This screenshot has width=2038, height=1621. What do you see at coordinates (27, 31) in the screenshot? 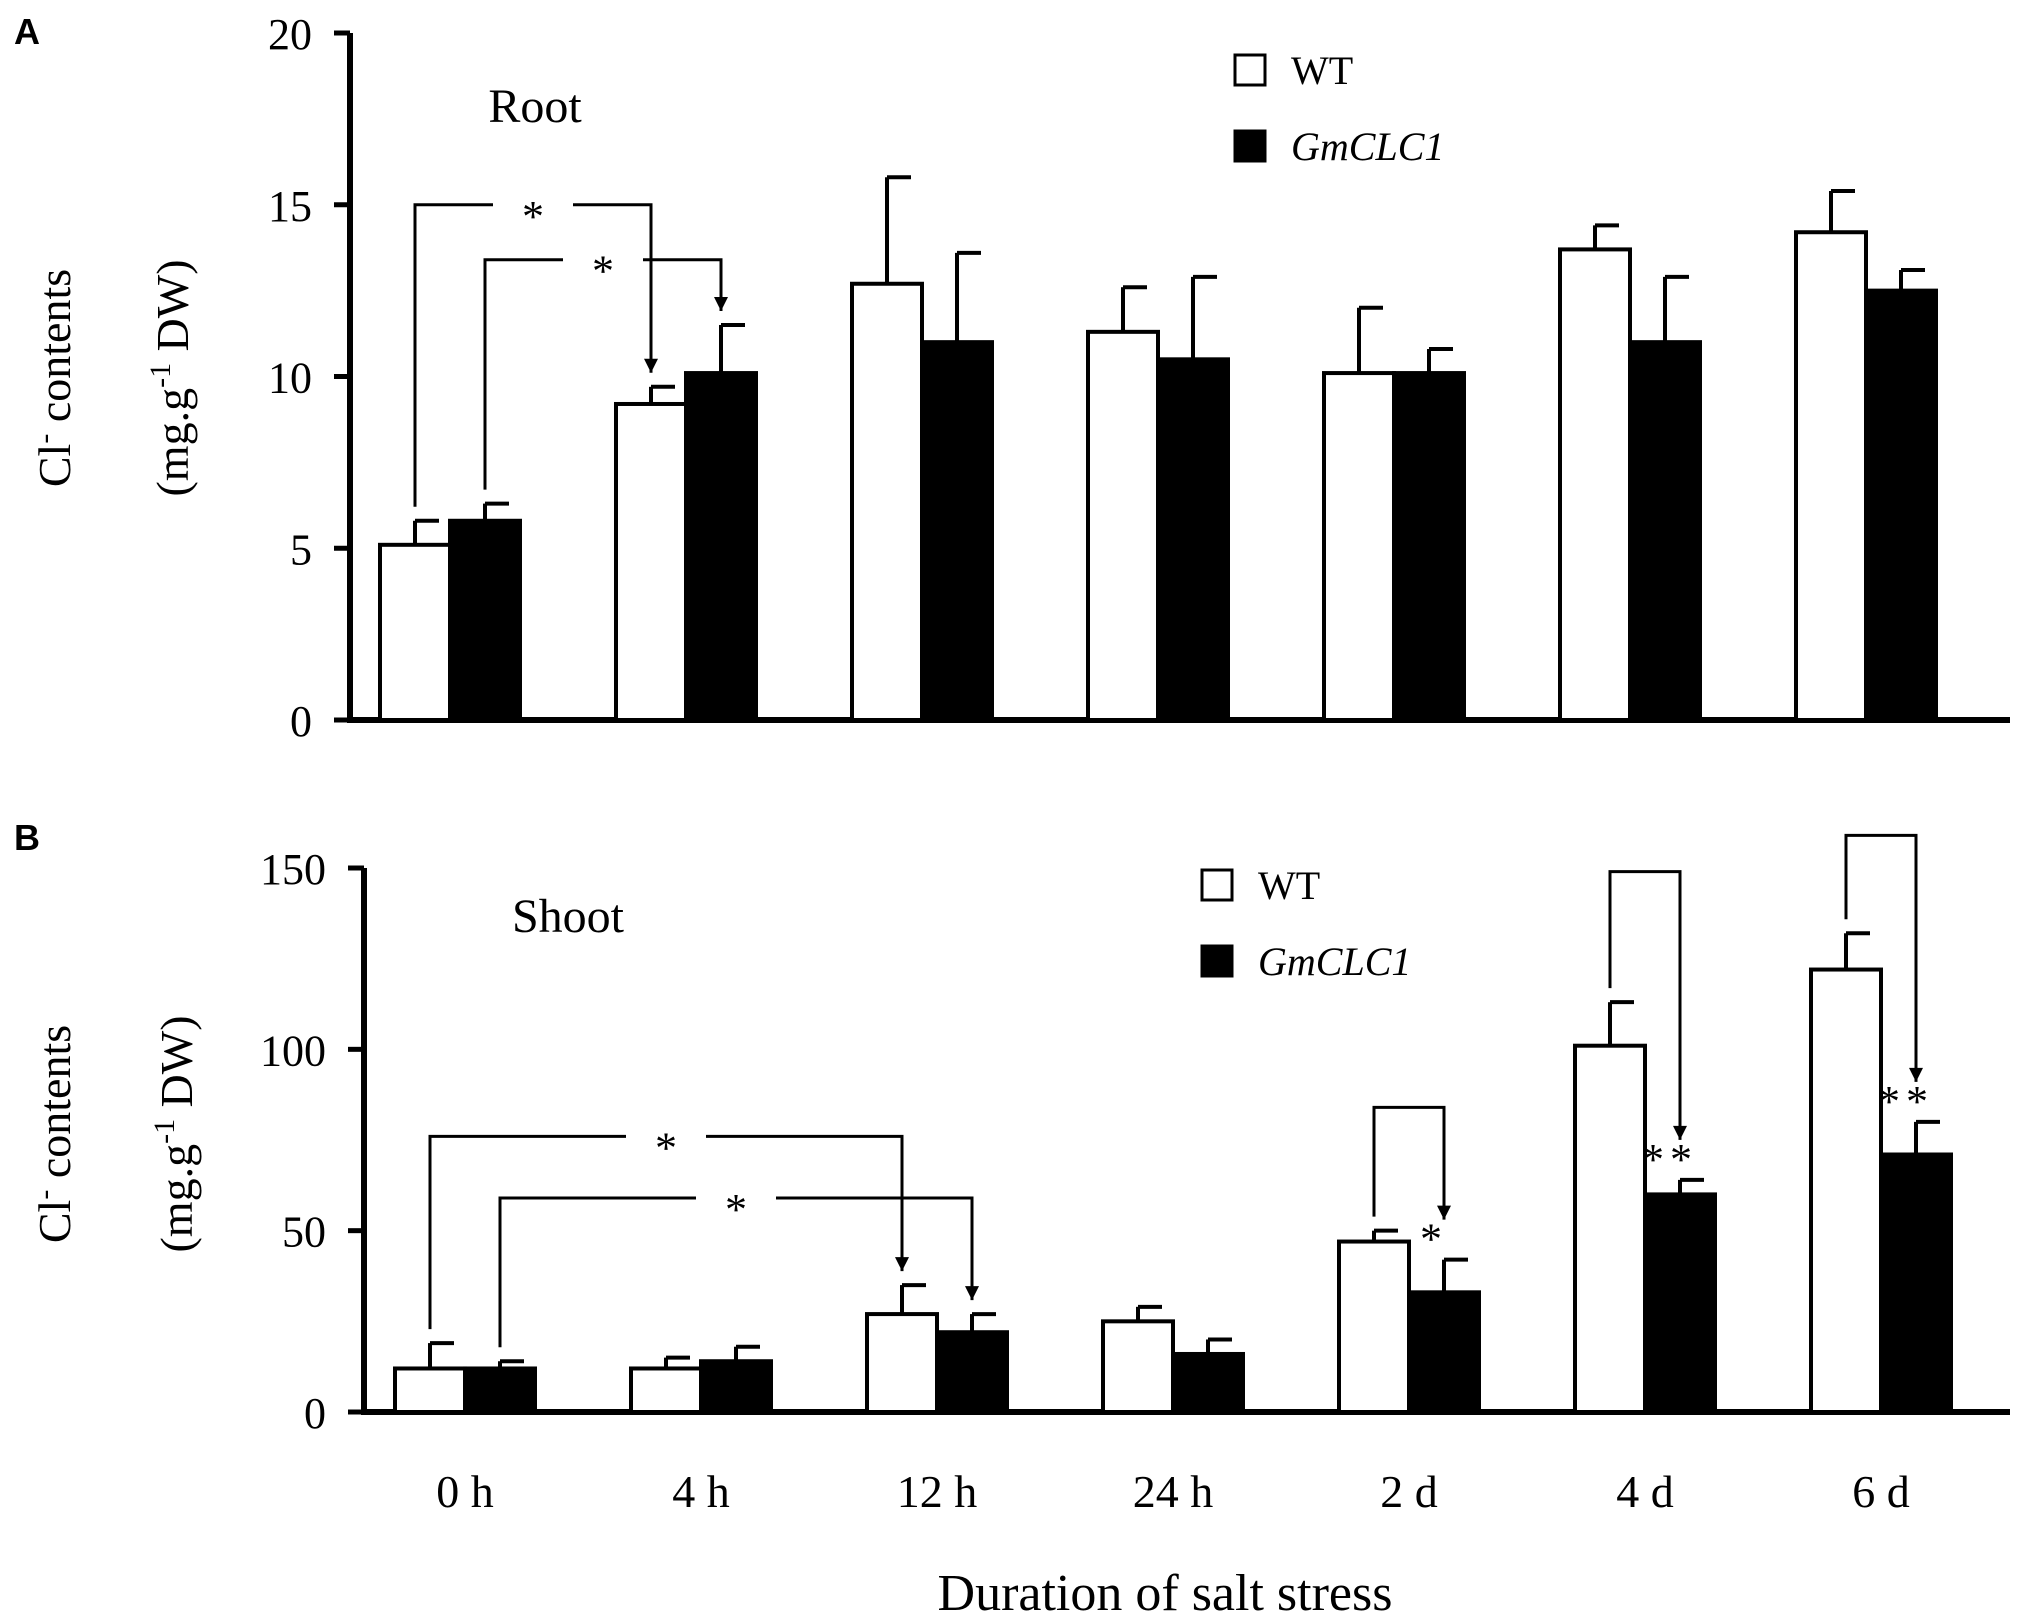
I see `panel-label: A` at bounding box center [27, 31].